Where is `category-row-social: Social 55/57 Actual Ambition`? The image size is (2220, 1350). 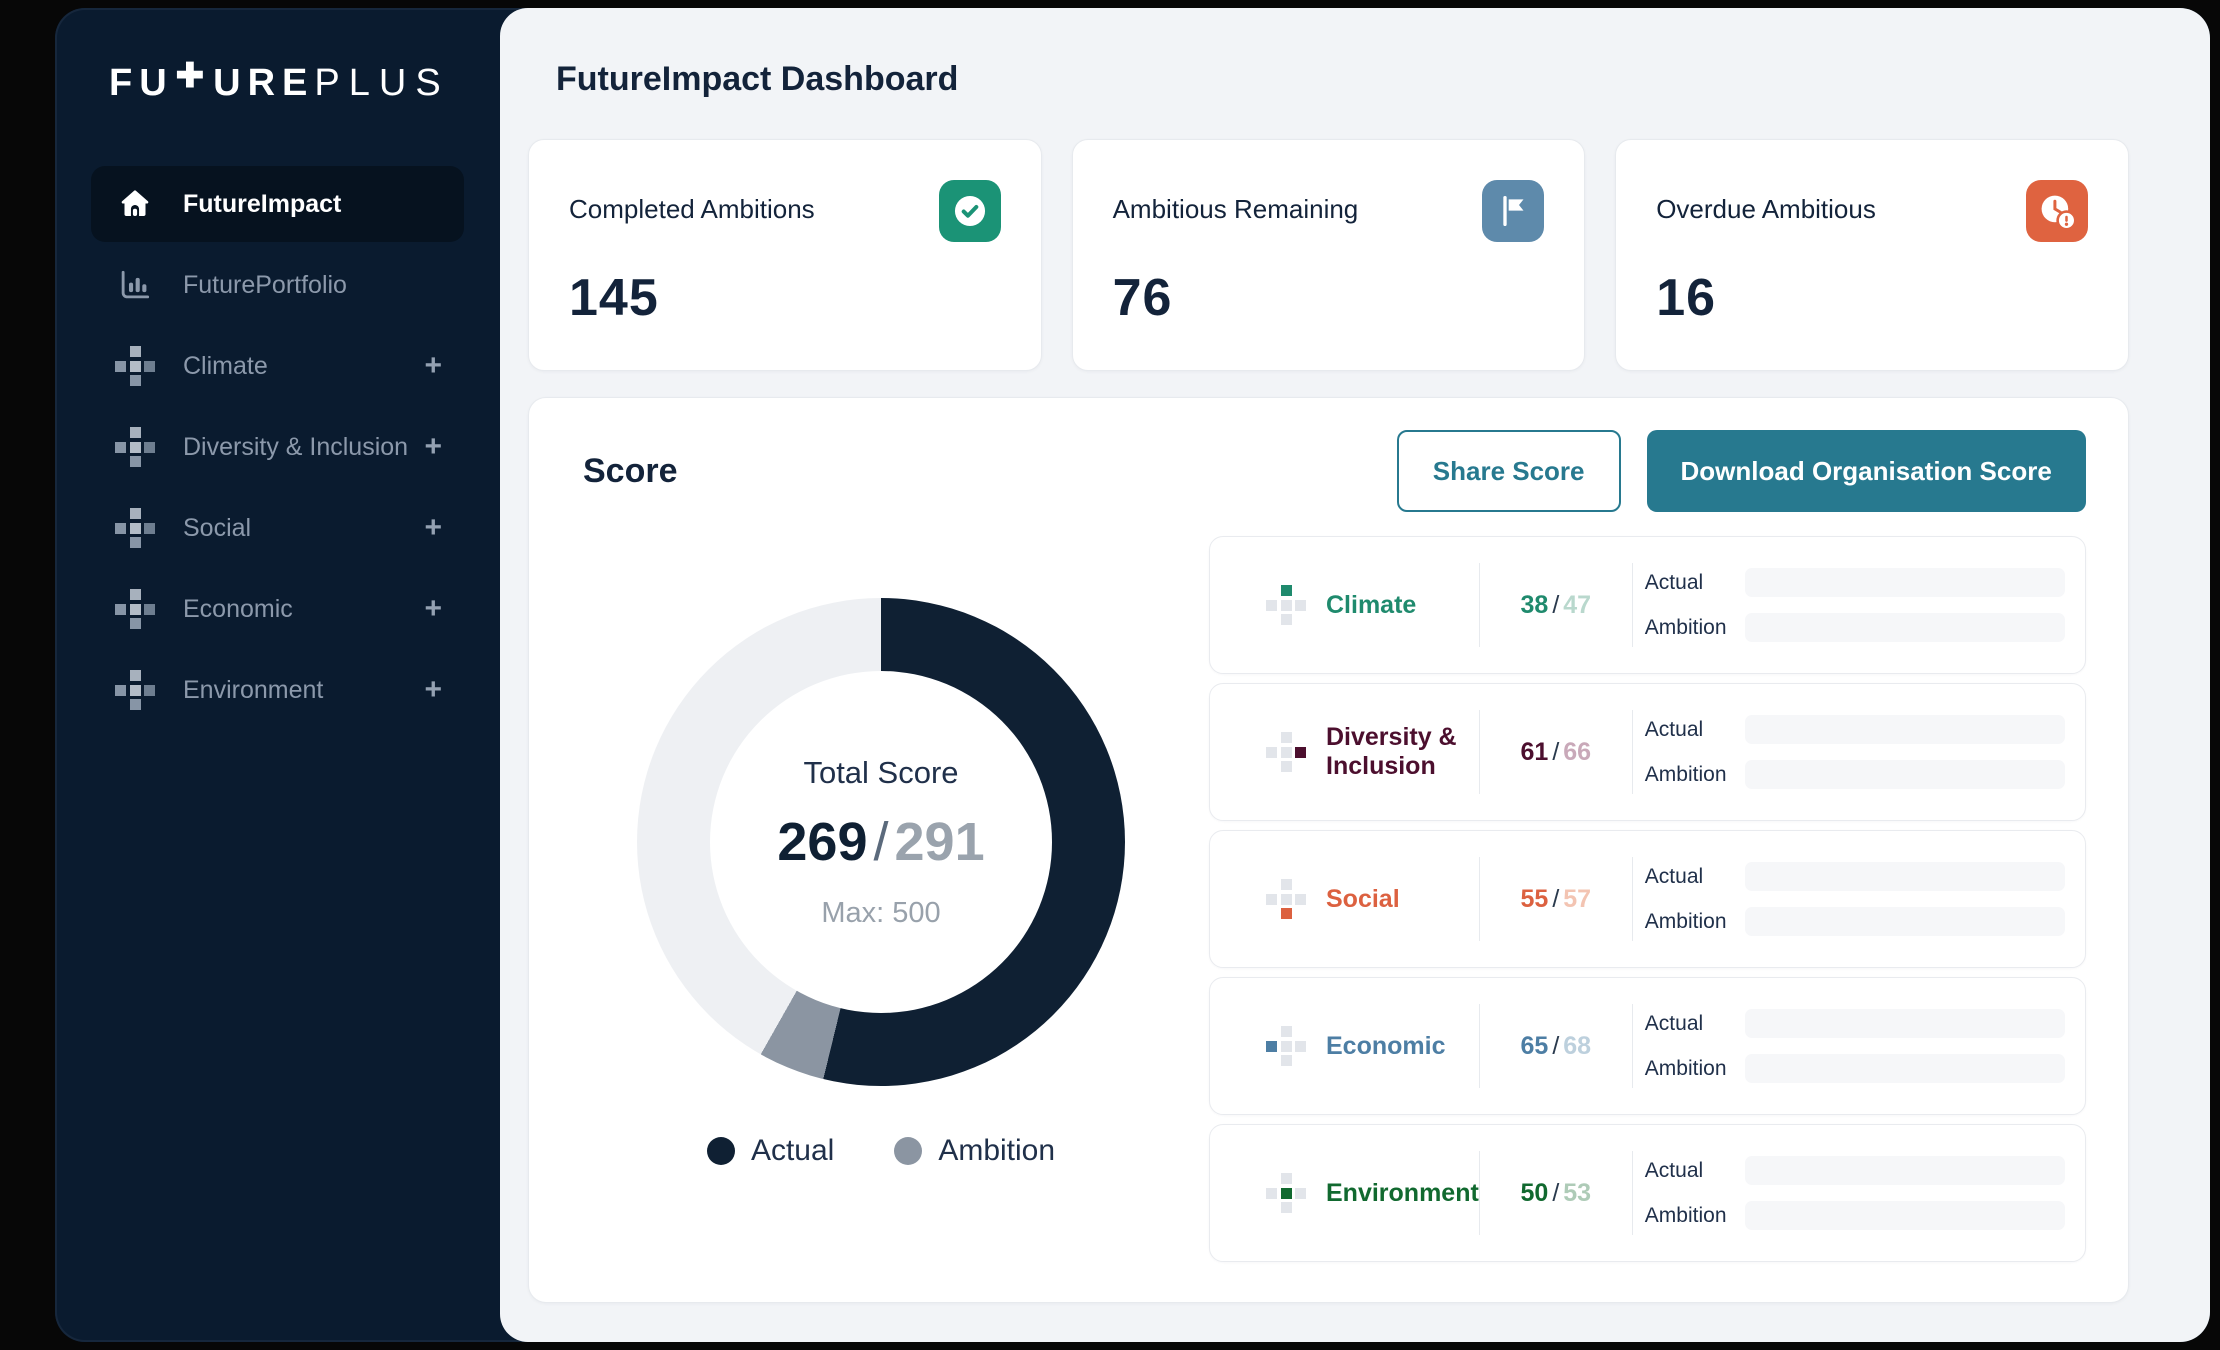 category-row-social: Social 55/57 Actual Ambition is located at coordinates (1647, 899).